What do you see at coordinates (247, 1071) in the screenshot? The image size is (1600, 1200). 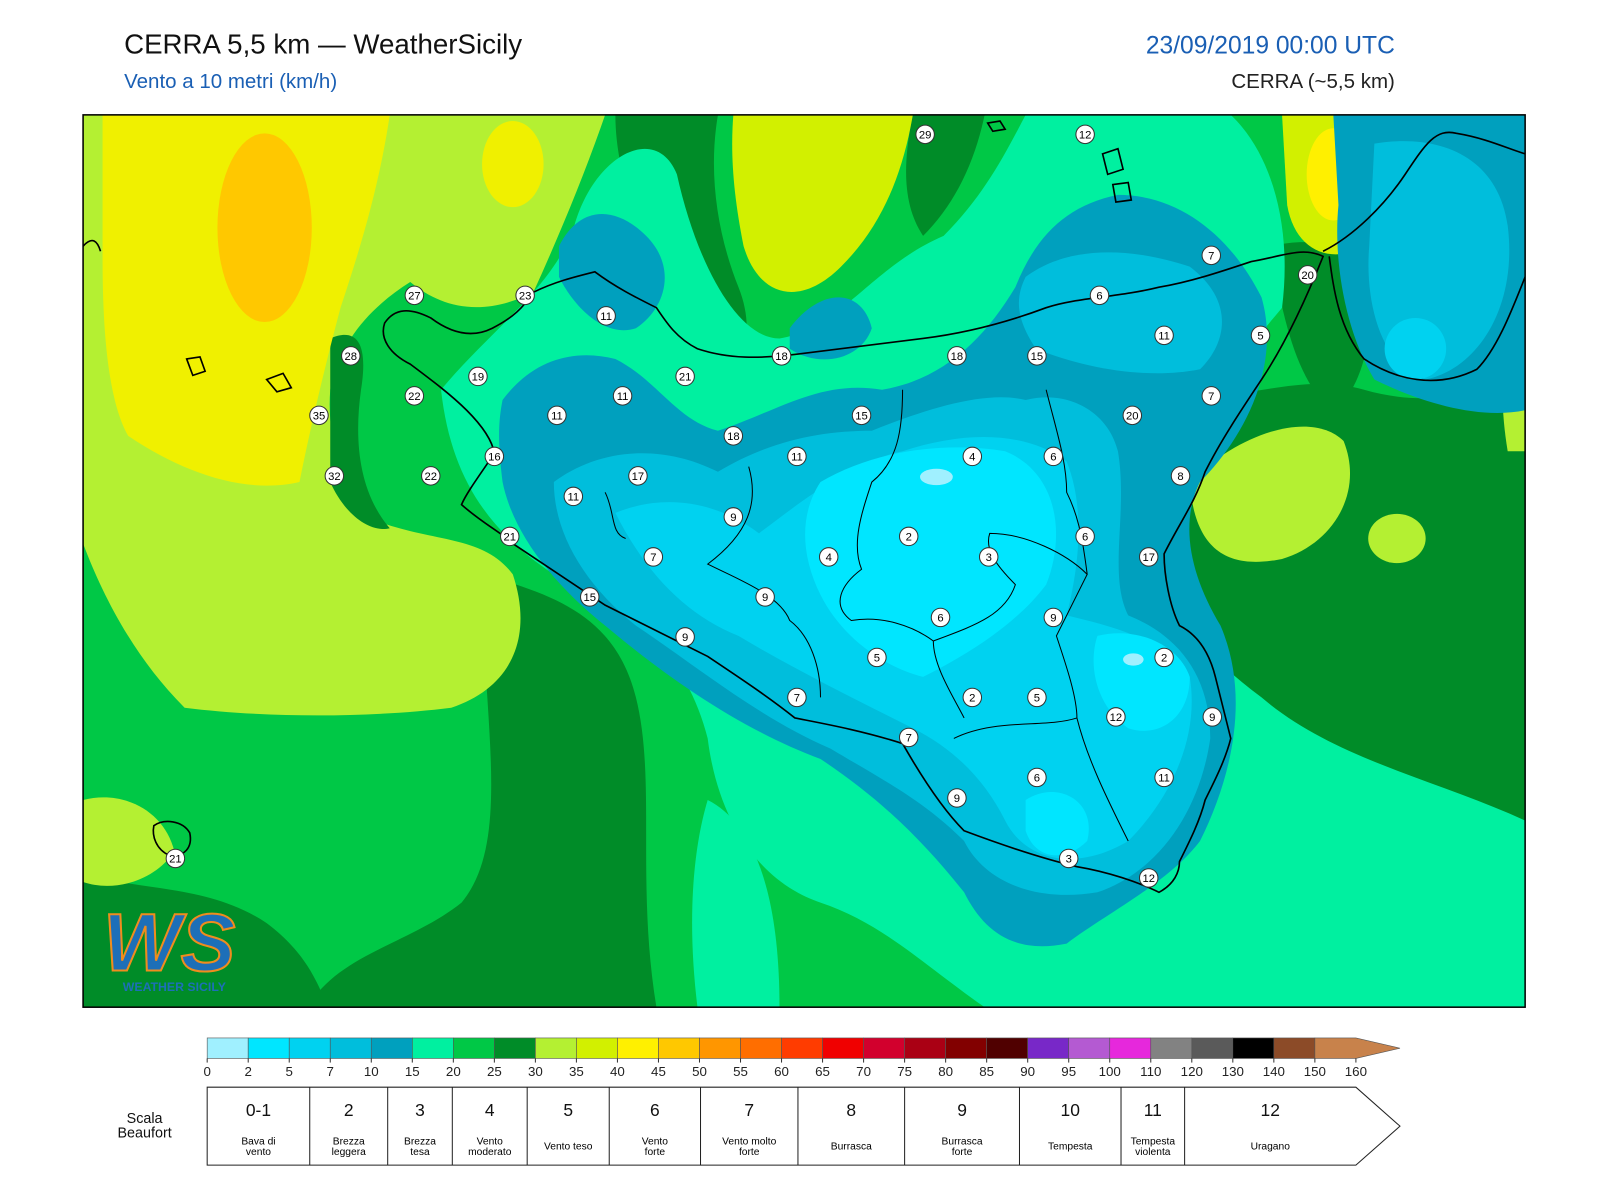 I see `colorbar-tick-label: 2` at bounding box center [247, 1071].